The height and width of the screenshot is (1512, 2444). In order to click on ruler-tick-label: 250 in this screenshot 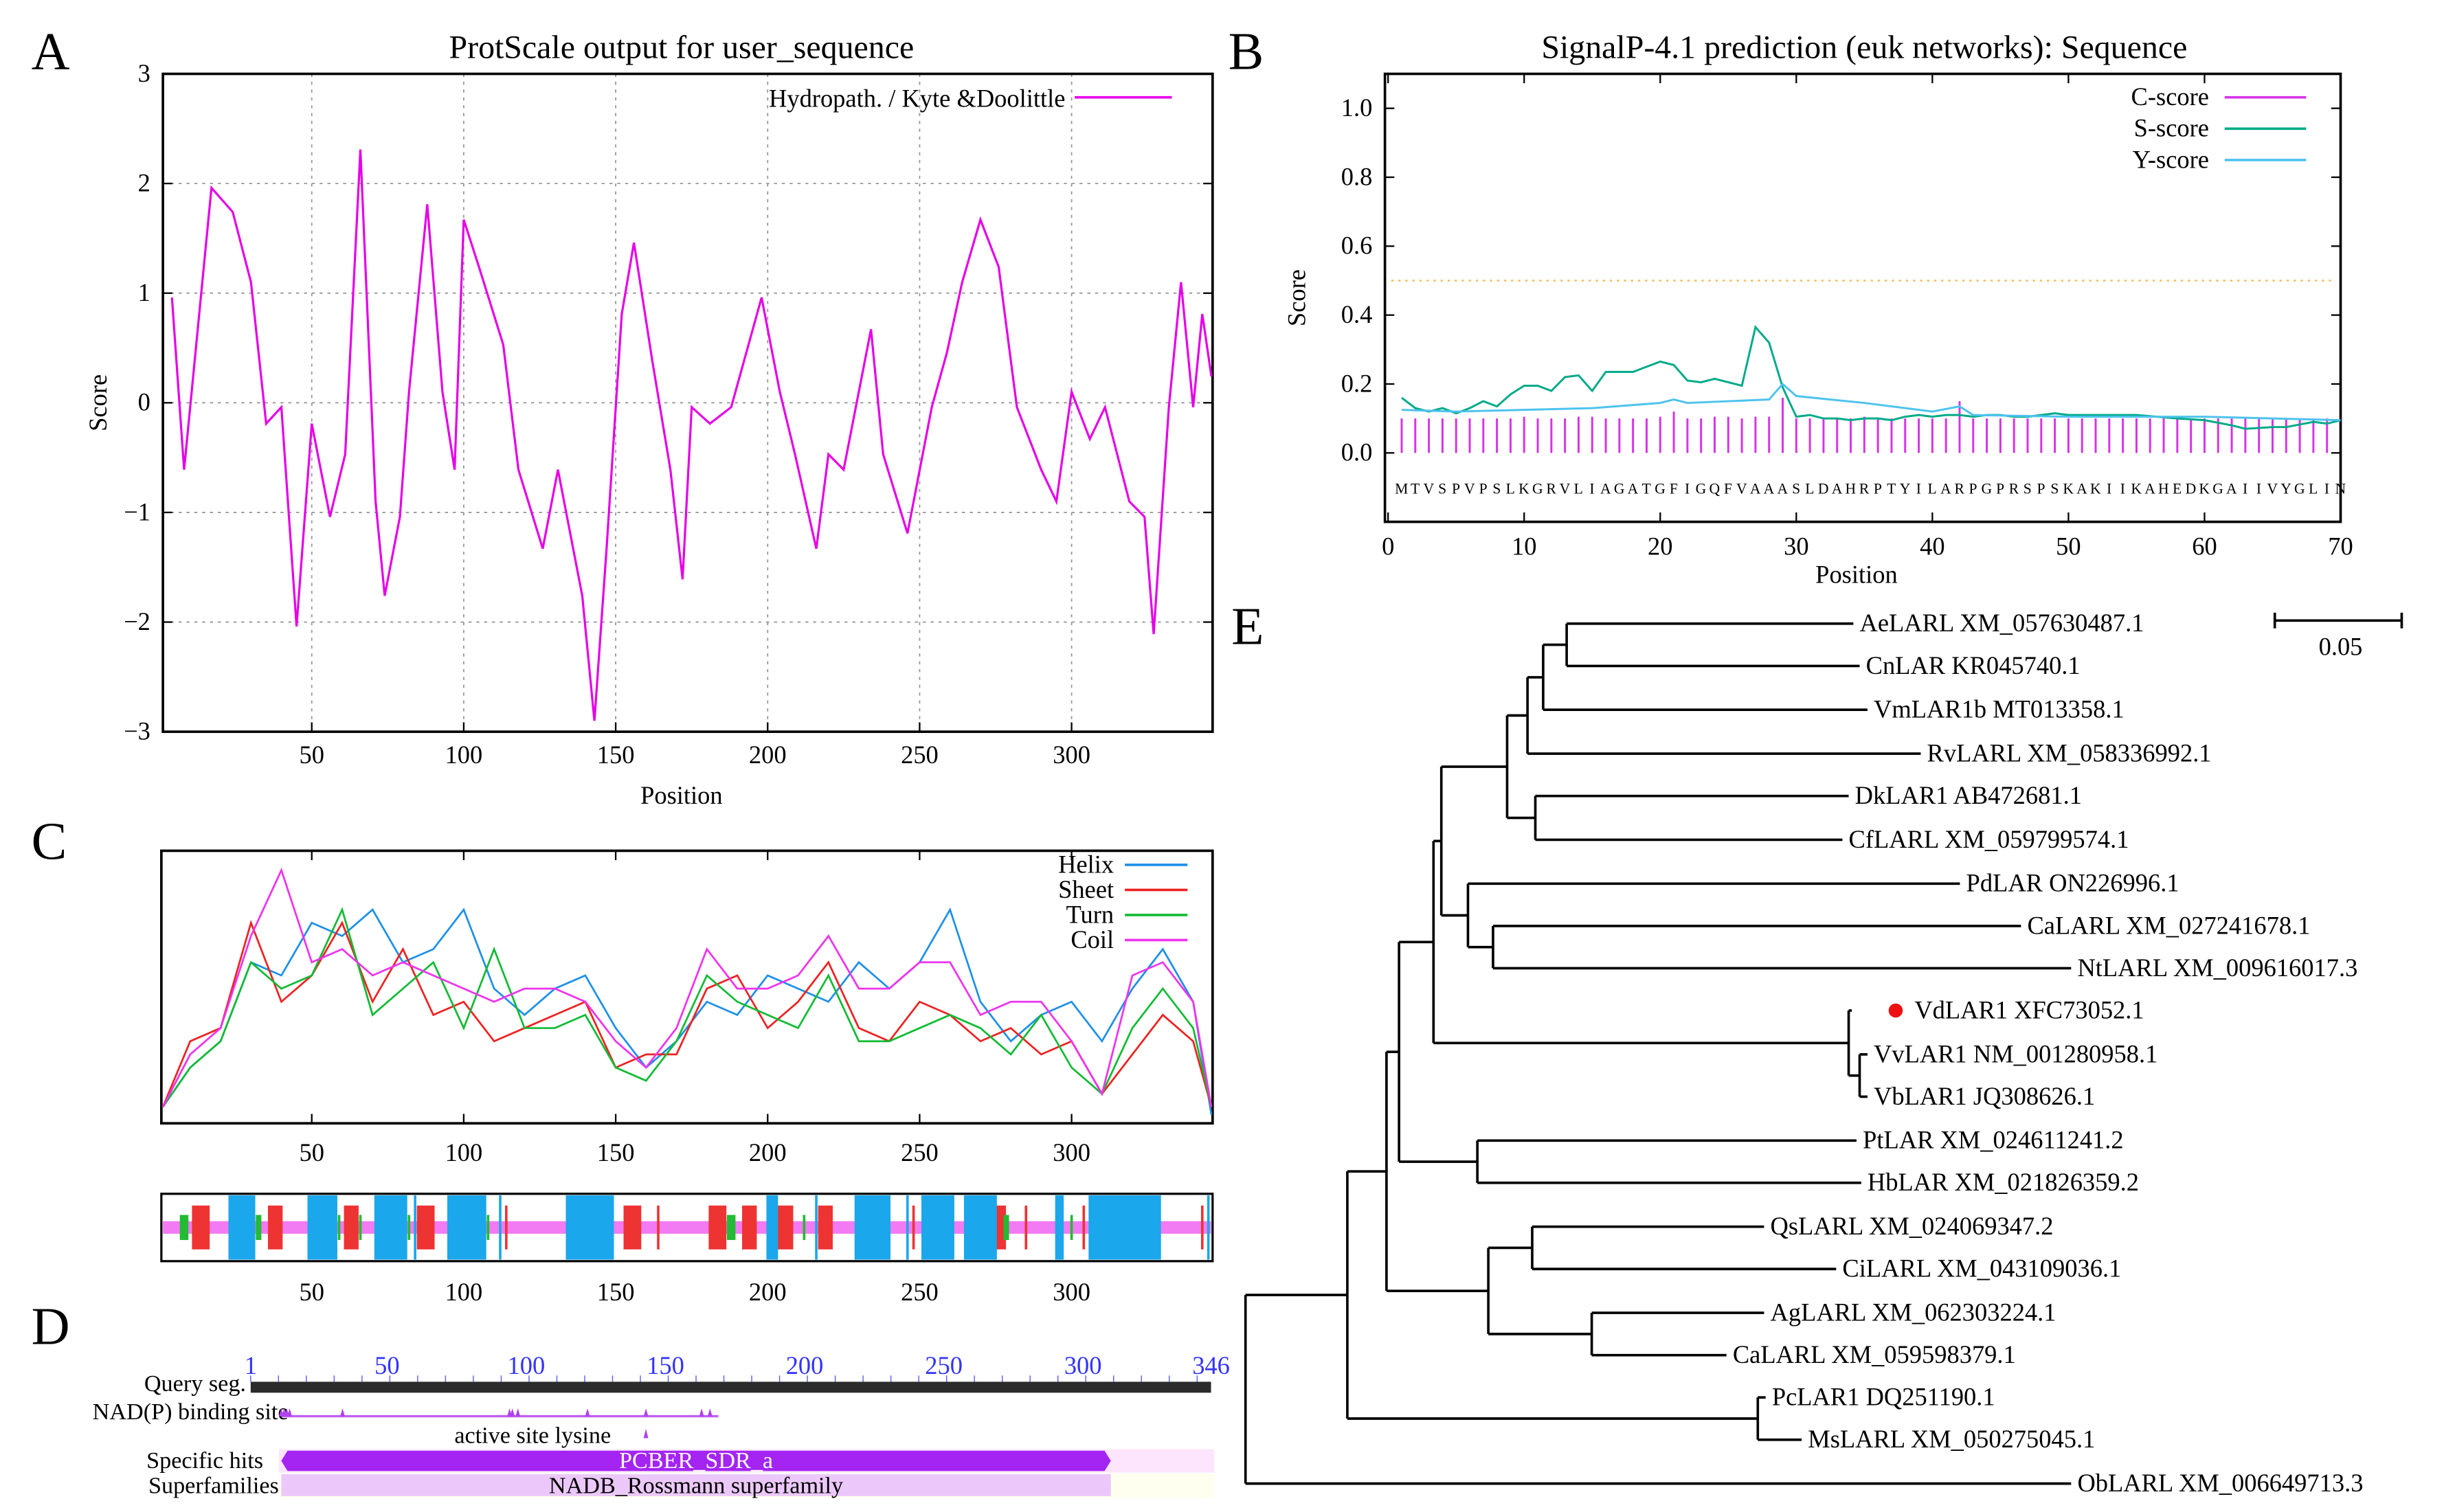, I will do `click(944, 1365)`.